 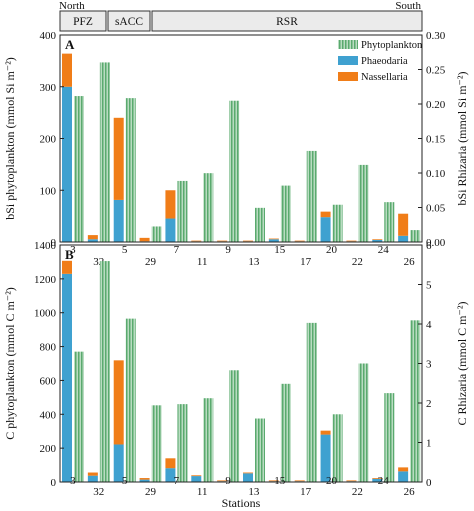 I want to click on y-left-tick-label: 800, so click(x=48, y=348).